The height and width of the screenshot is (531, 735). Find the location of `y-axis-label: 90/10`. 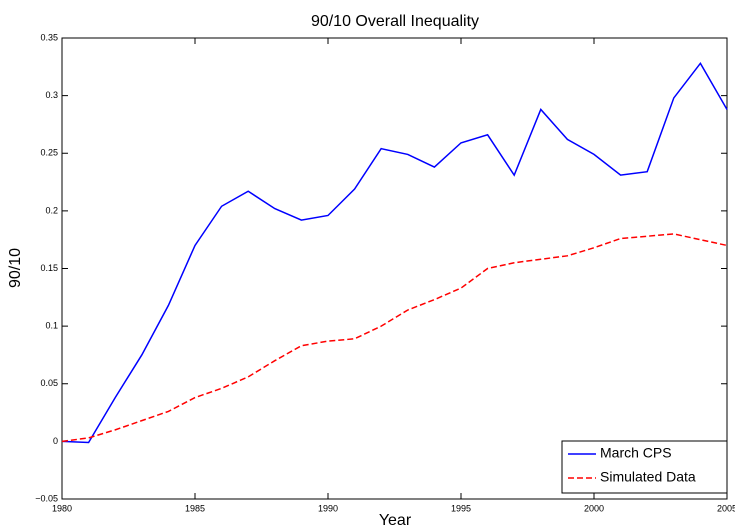

y-axis-label: 90/10 is located at coordinates (15, 268).